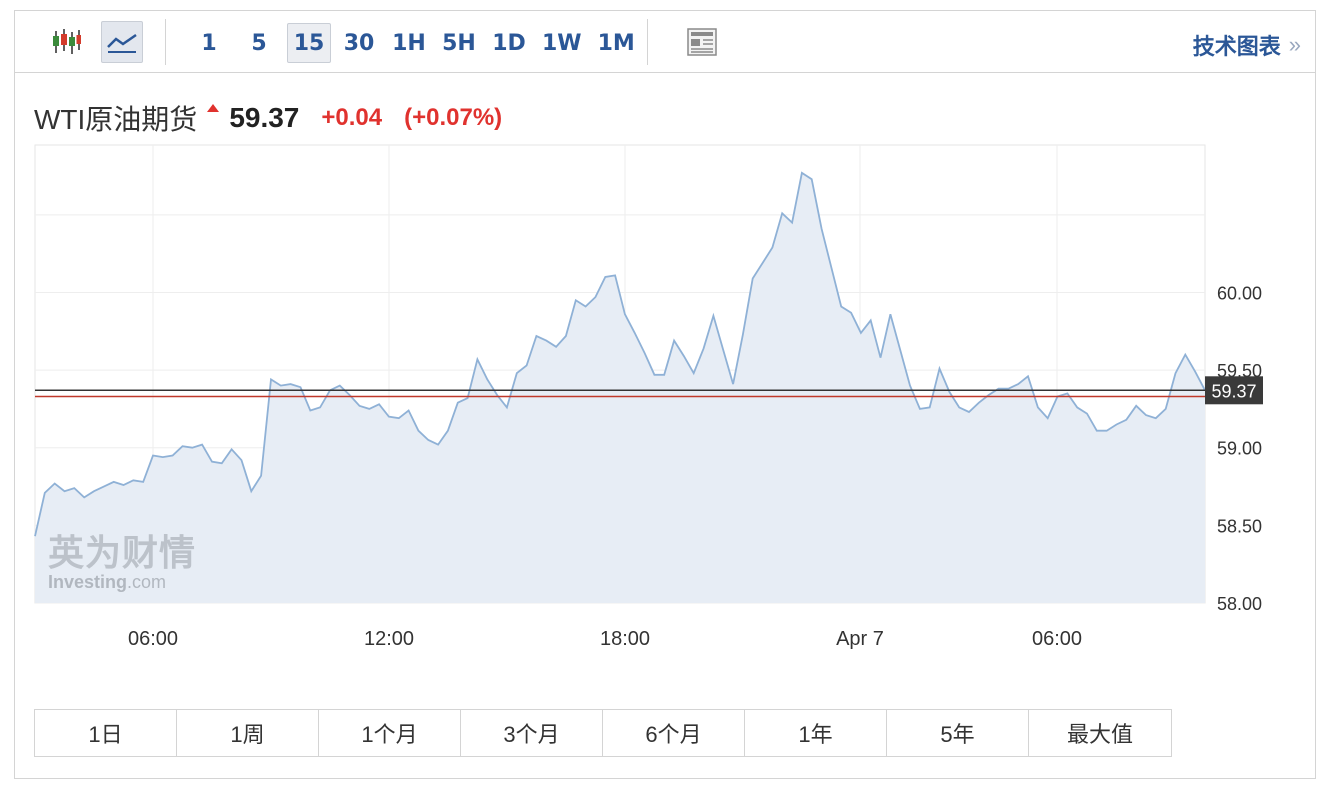 The image size is (1328, 788). What do you see at coordinates (625, 639) in the screenshot?
I see `x-tick-label: 18:00` at bounding box center [625, 639].